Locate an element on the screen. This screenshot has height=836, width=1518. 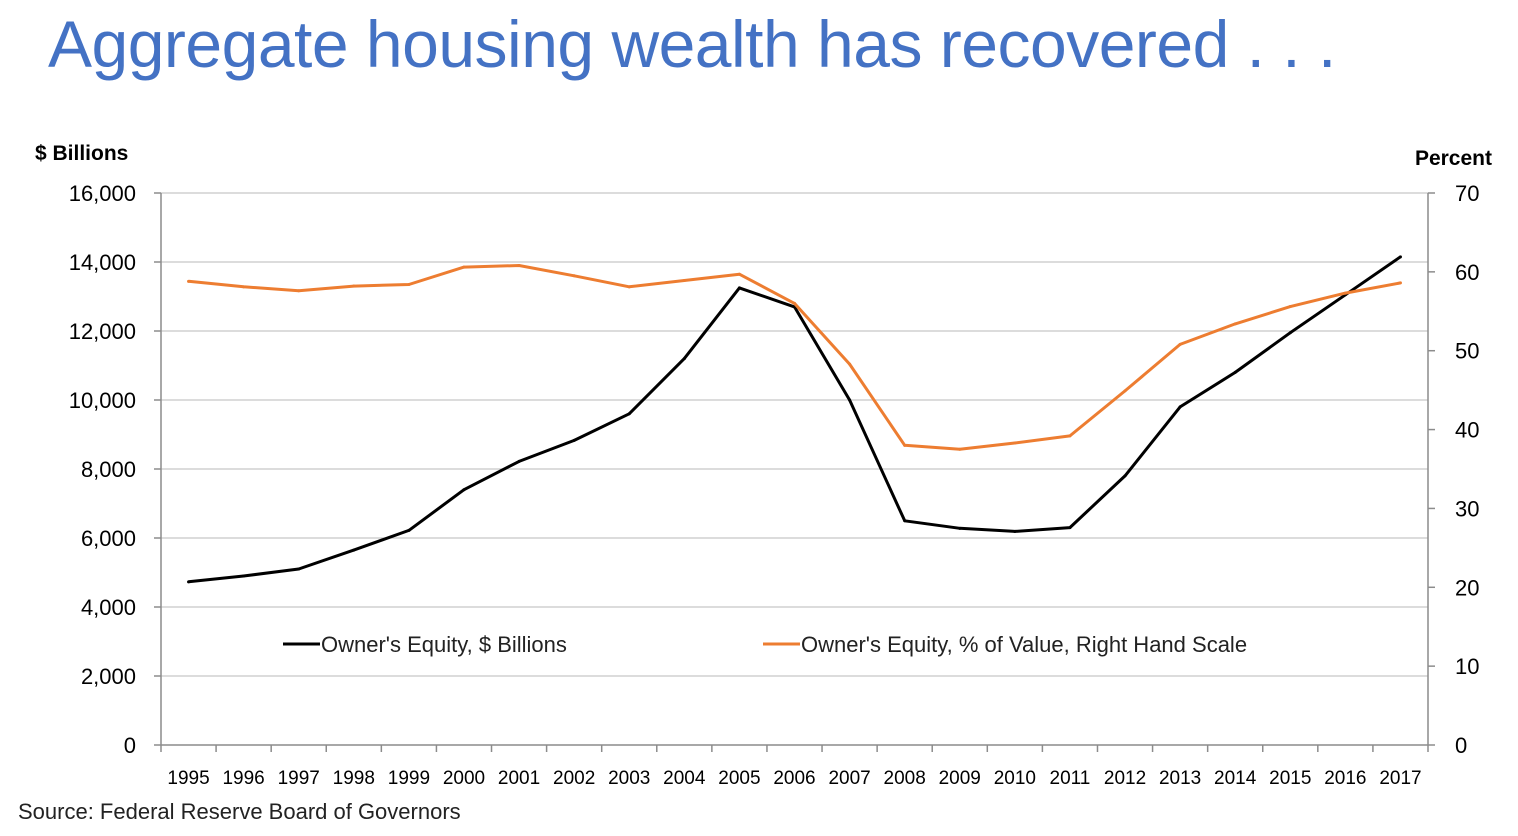
x-tick-label: 2014 is located at coordinates (1235, 778).